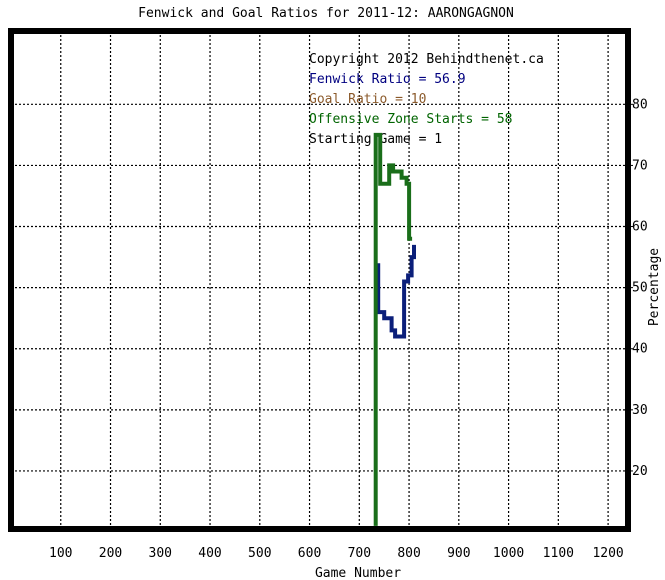 This screenshot has width=665, height=580. Describe the element at coordinates (209, 553) in the screenshot. I see `x-tick-label: 400` at that location.